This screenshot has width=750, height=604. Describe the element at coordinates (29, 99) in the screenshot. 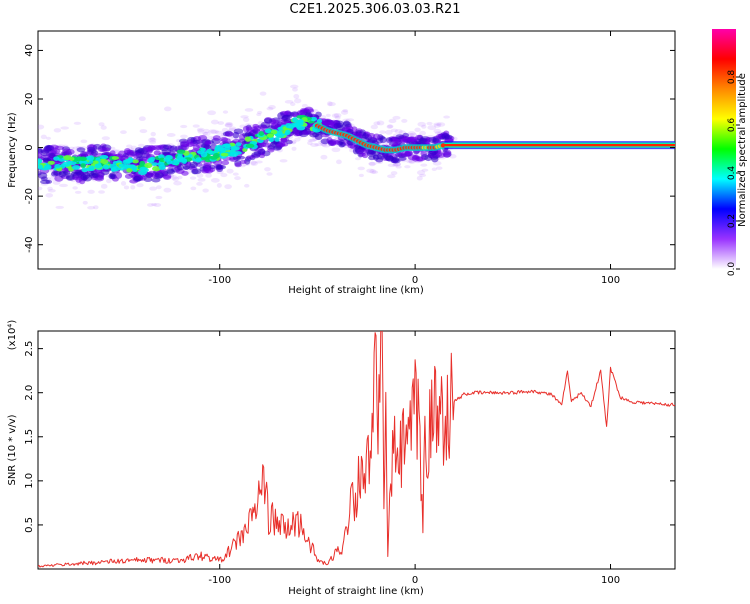

I see `spectrogram-y-tick-label: 20` at that location.